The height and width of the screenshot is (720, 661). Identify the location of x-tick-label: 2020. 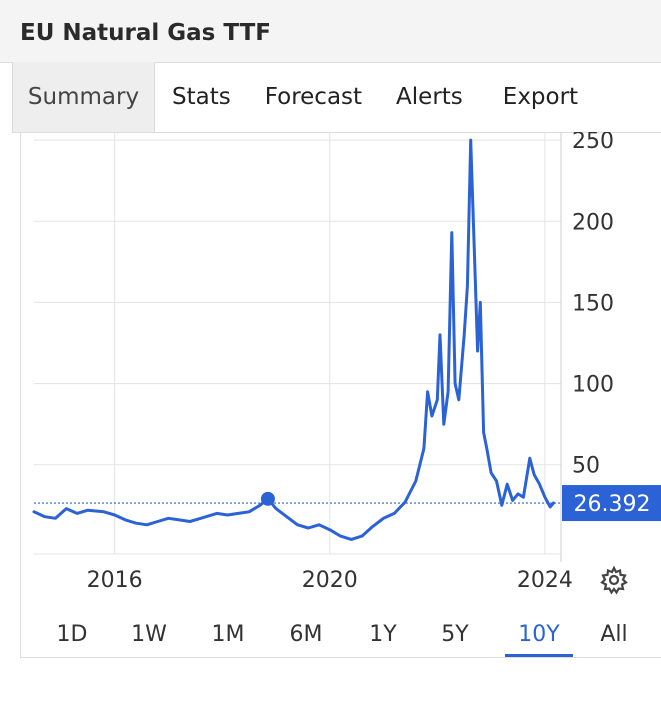
(330, 580).